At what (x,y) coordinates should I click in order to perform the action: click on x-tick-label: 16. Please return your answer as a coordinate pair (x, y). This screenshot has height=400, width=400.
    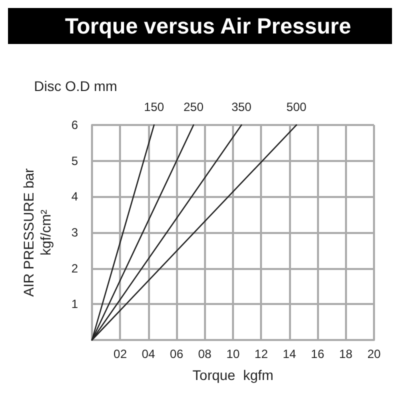
    Looking at the image, I should click on (317, 354).